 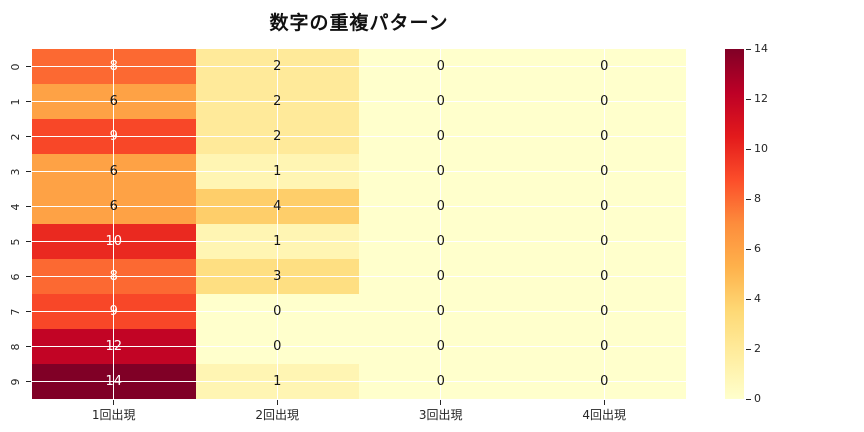 I want to click on colorbar-tick-label: 14, so click(x=761, y=48).